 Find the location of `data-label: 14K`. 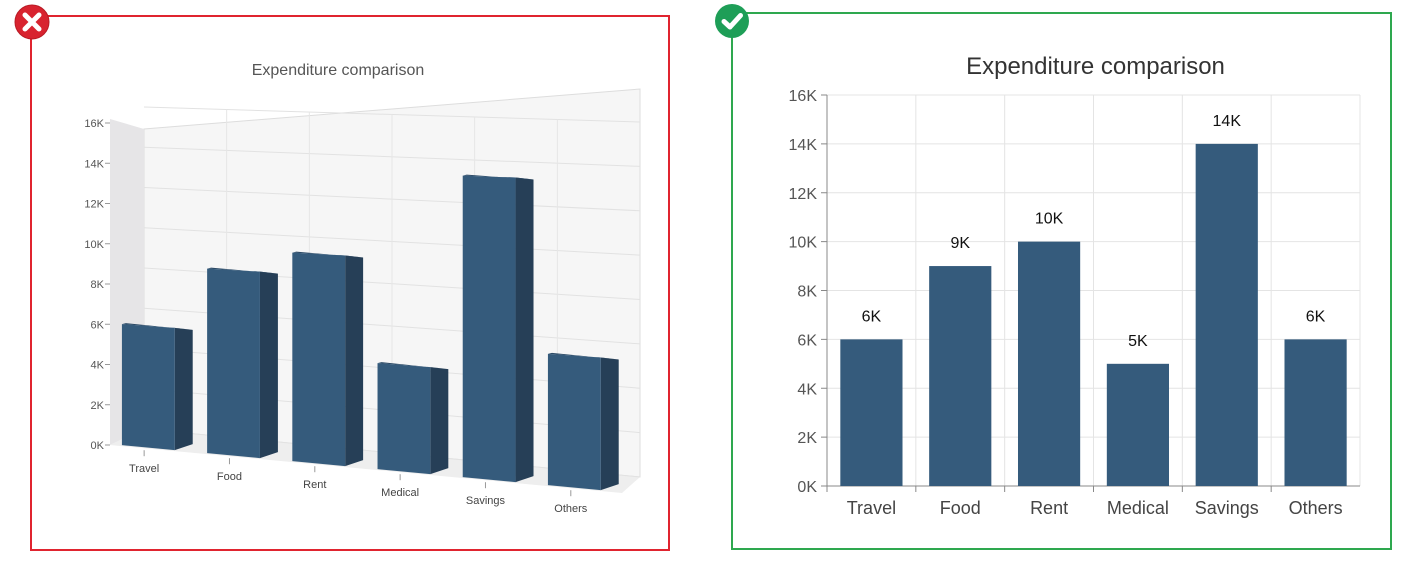

data-label: 14K is located at coordinates (1227, 121).